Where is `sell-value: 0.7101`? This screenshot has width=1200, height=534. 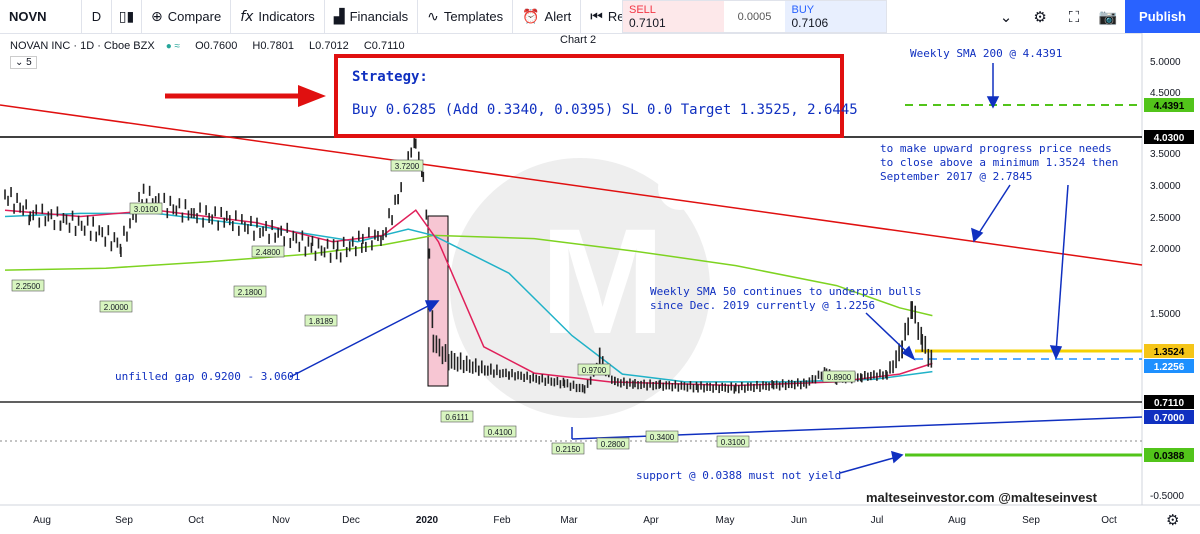 sell-value: 0.7101 is located at coordinates (647, 23).